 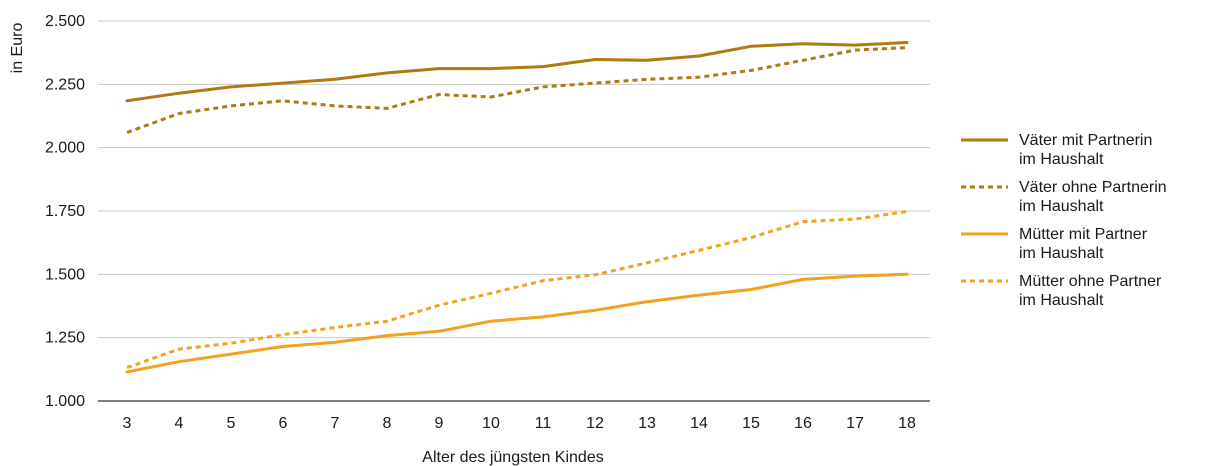 I want to click on y-tick-label: 1.750, so click(x=65, y=211).